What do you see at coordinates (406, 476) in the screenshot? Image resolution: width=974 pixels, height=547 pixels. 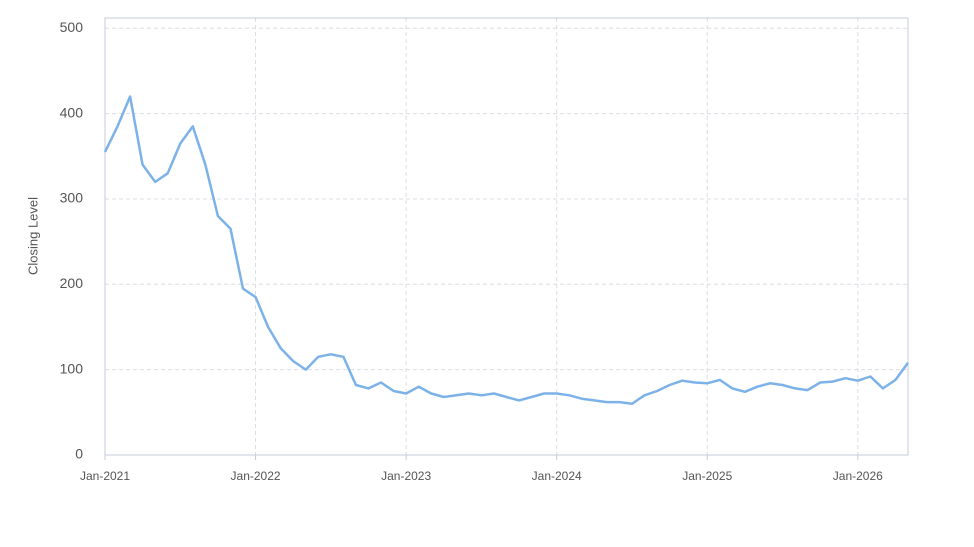 I see `x-tick-label: Jan-2023` at bounding box center [406, 476].